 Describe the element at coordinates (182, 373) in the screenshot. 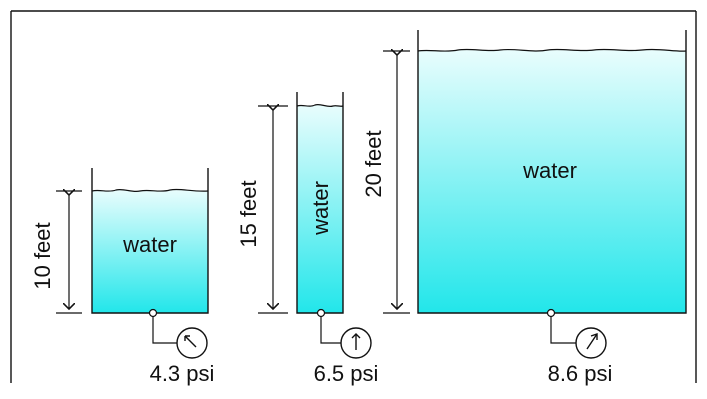

I see `pressure-label: 4.3 psi` at that location.